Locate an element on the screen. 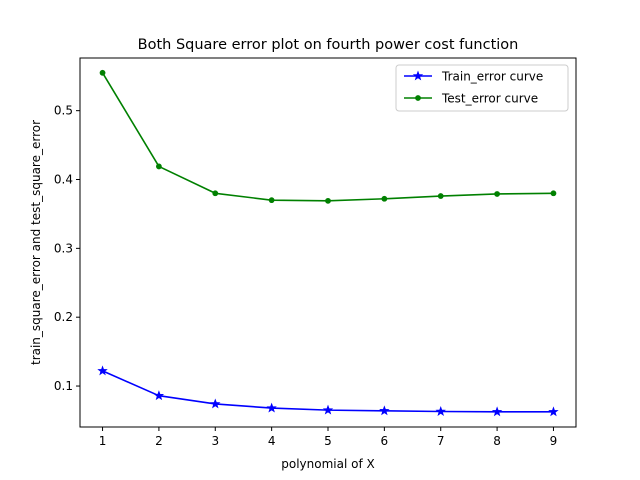 Image resolution: width=640 pixels, height=480 pixels. legend-box is located at coordinates (482, 88).